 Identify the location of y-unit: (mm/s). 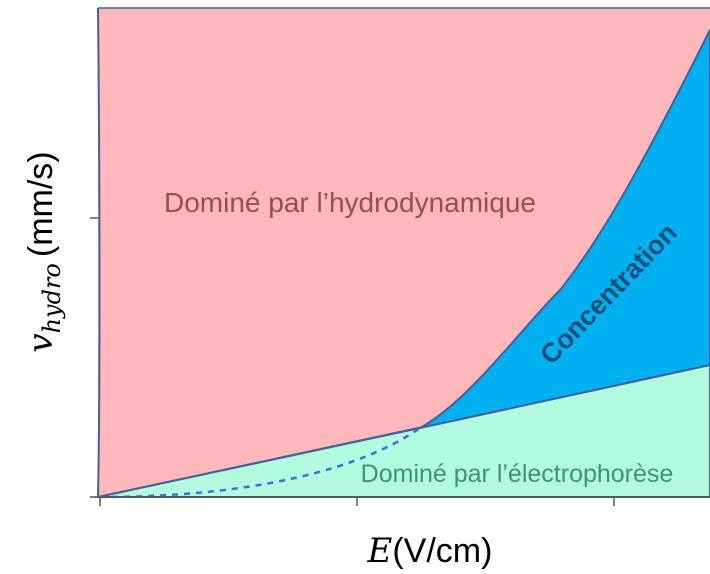
(41, 204).